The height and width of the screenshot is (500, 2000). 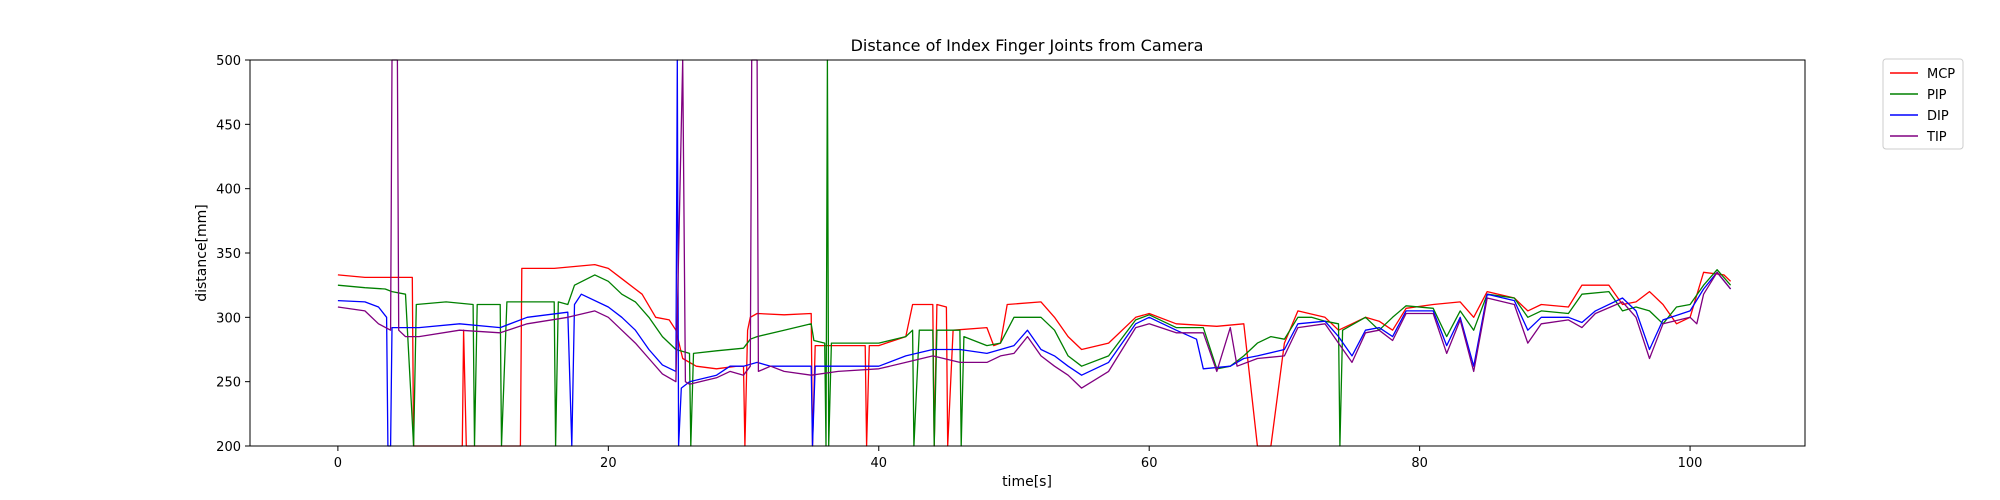 What do you see at coordinates (1419, 463) in the screenshot?
I see `x-tick-label: 80` at bounding box center [1419, 463].